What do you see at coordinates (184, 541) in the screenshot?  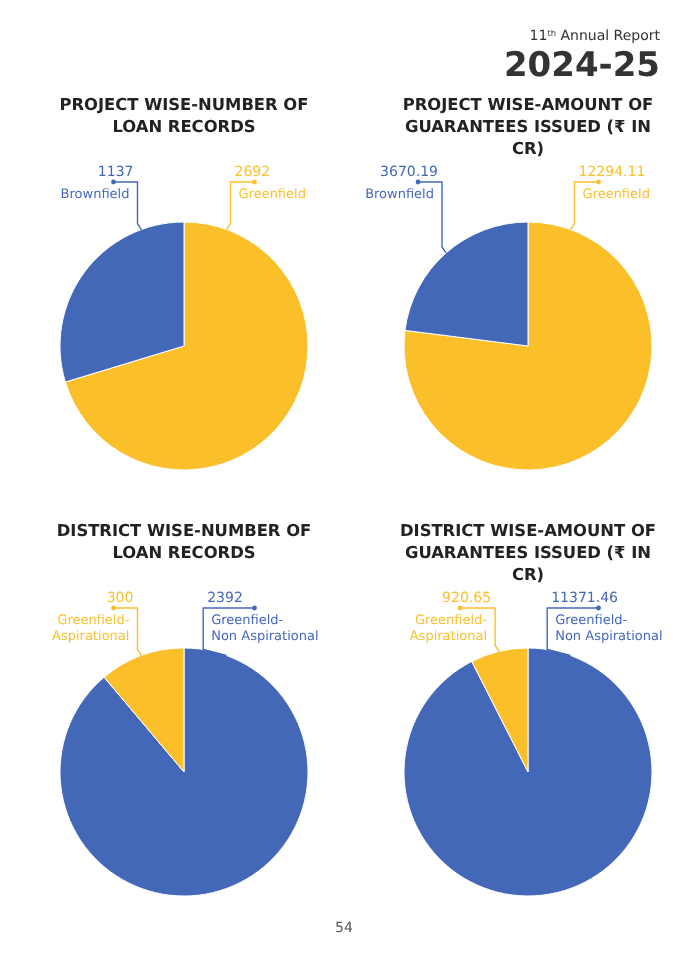 I see `chart-title: DISTRICT WISE-NUMBER OF LOAN RECORDS` at bounding box center [184, 541].